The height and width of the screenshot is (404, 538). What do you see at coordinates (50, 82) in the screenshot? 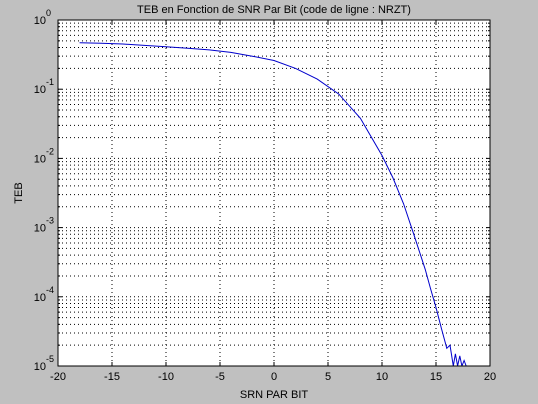
I see `y-tick-exponent: -1` at bounding box center [50, 82].